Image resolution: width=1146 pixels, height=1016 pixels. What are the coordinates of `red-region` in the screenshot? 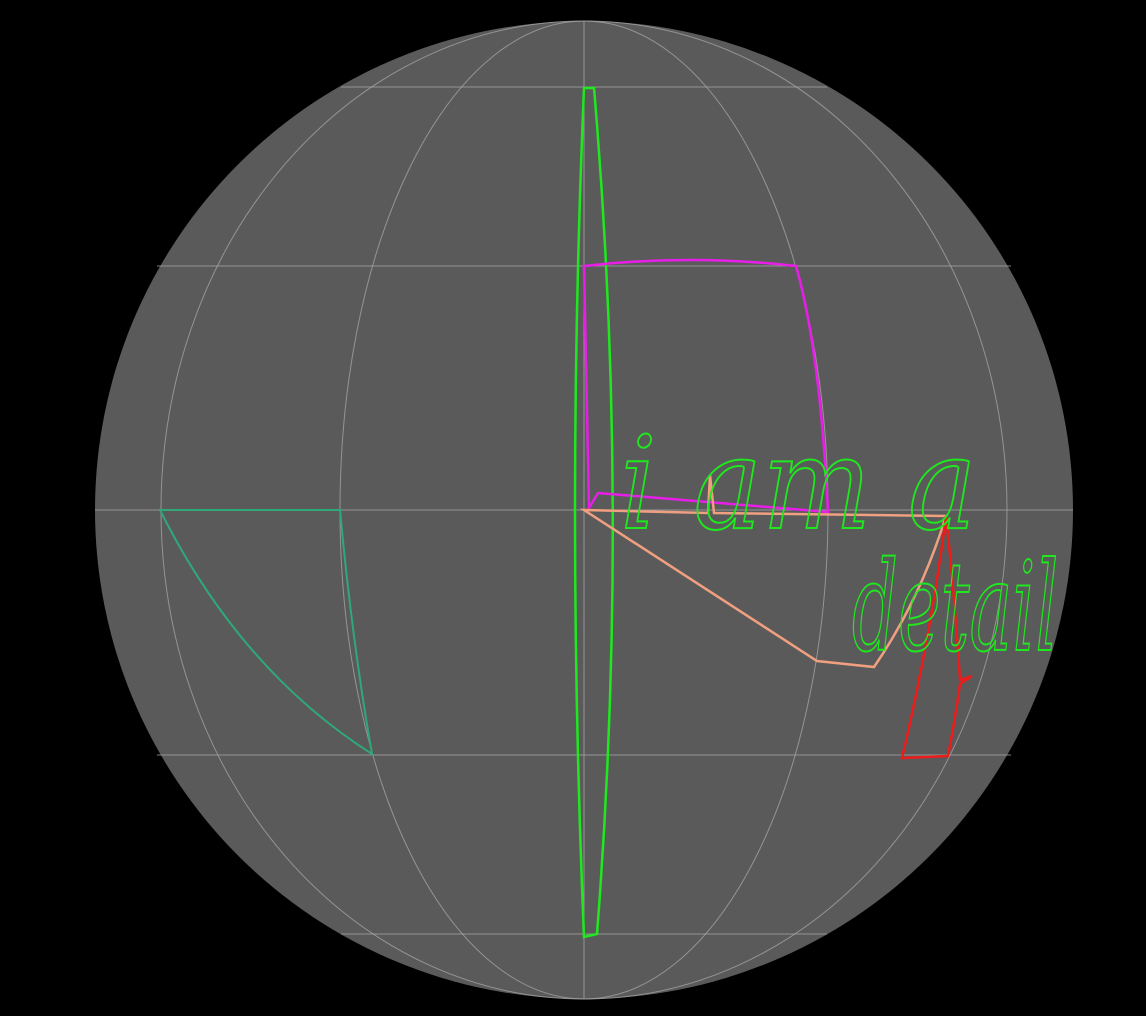 It's located at (936, 637).